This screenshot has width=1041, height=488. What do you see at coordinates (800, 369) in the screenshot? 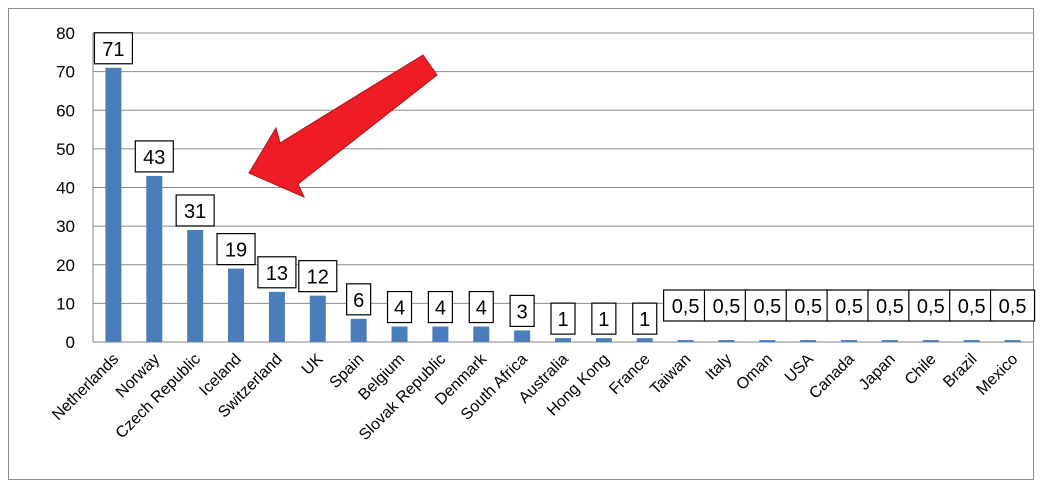
I see `x-tick-label: USA` at bounding box center [800, 369].